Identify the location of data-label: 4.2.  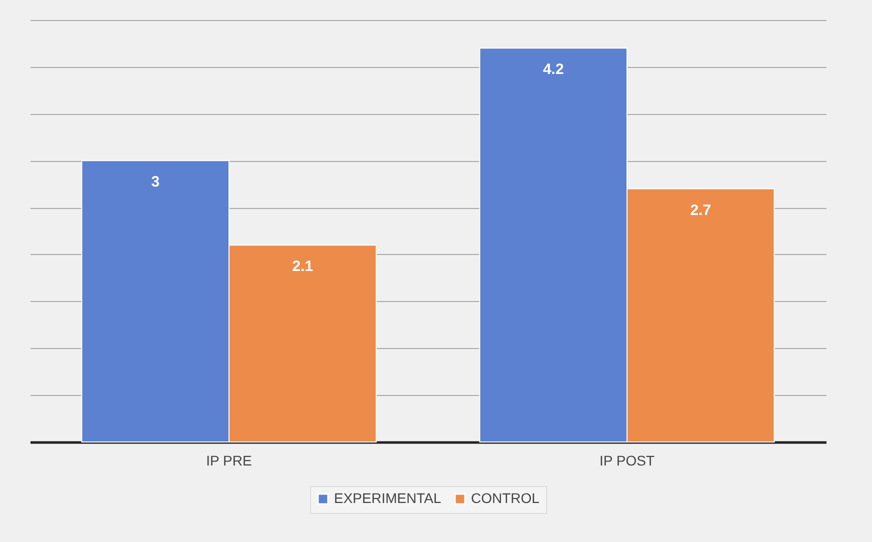
(553, 69).